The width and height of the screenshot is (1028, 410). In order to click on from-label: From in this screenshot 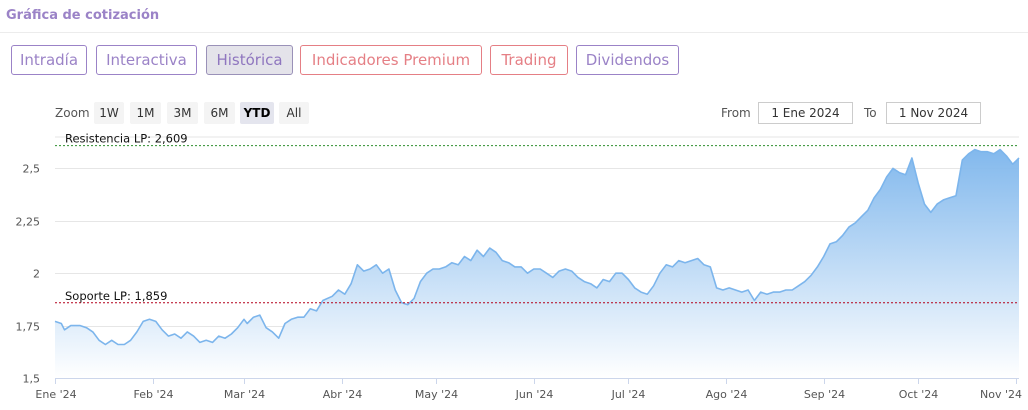, I will do `click(736, 113)`.